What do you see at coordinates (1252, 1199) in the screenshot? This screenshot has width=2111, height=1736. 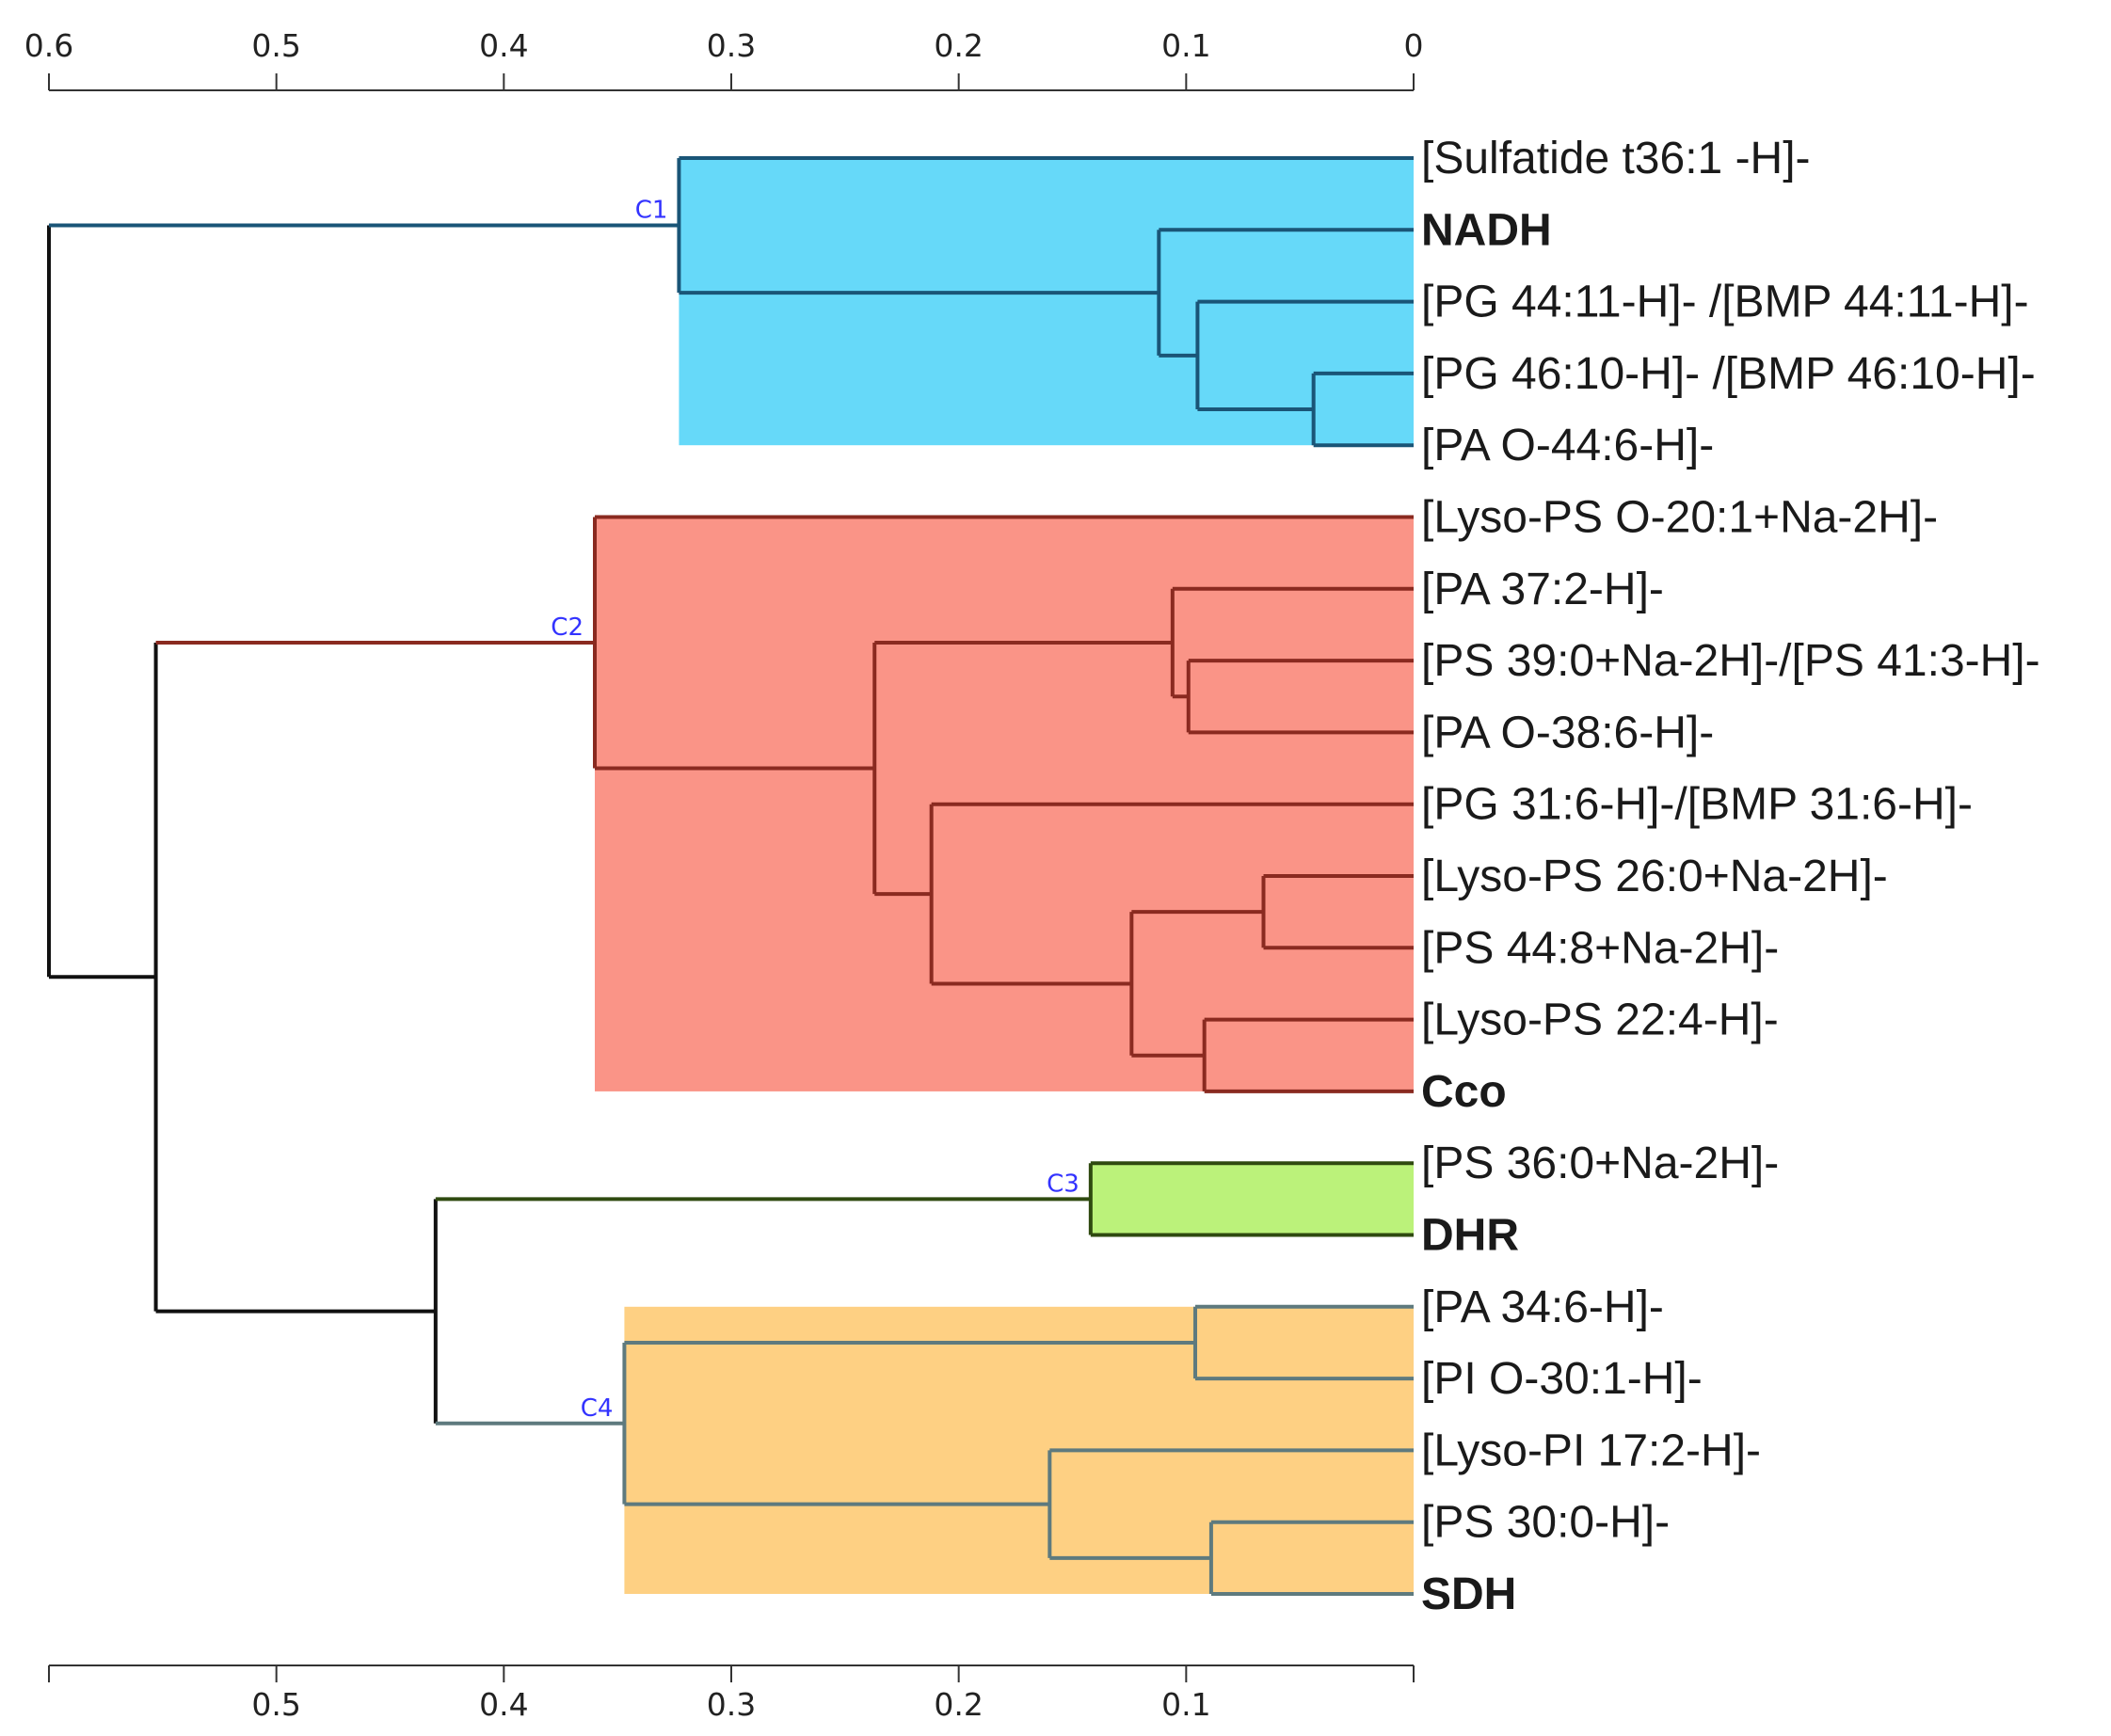 I see `cluster-fill-c3` at bounding box center [1252, 1199].